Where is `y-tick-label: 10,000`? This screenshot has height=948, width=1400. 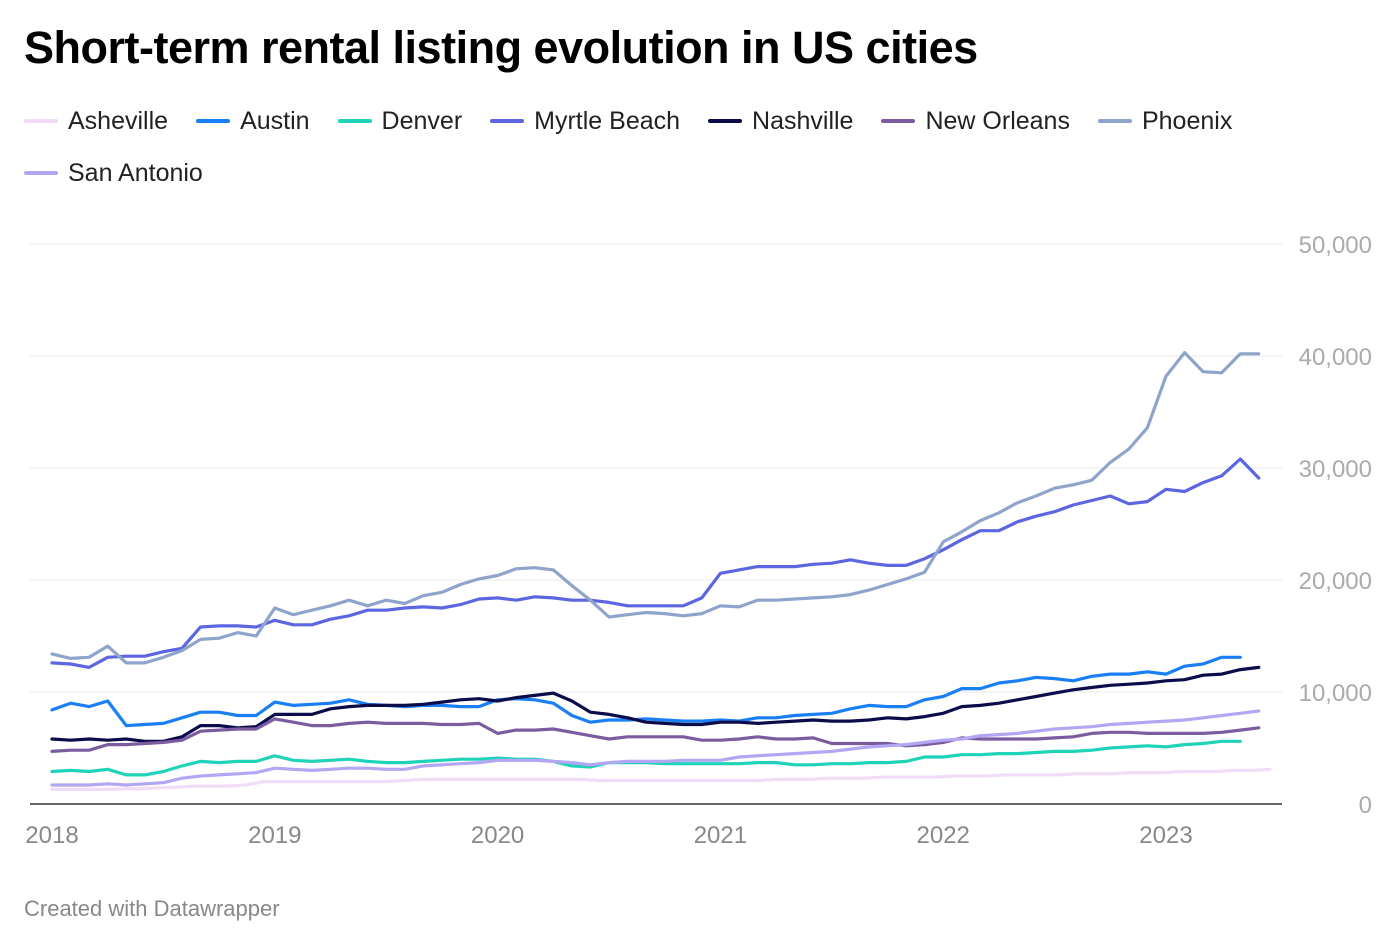 y-tick-label: 10,000 is located at coordinates (1335, 693).